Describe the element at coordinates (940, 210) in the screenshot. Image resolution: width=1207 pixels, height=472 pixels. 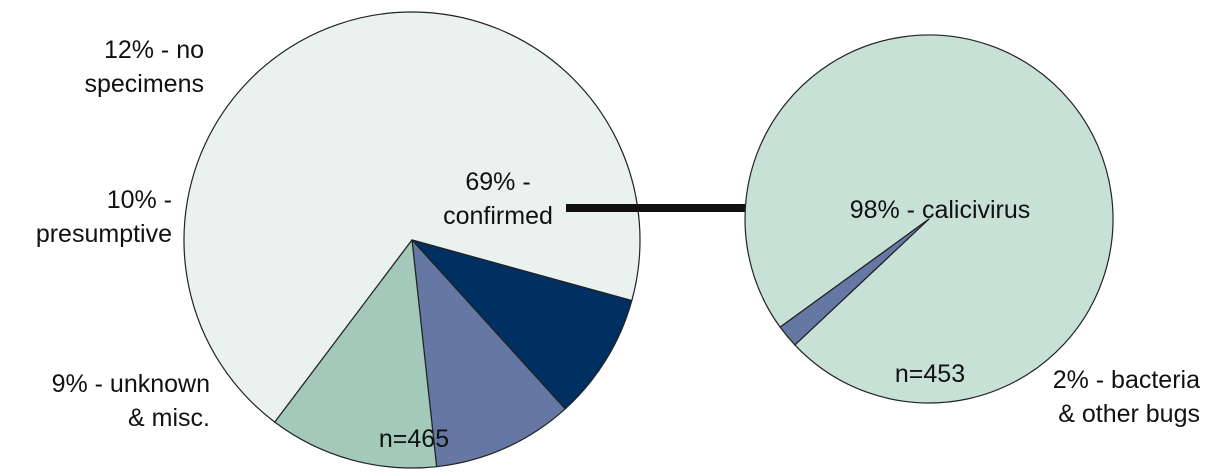
I see `slice-label: 98% - calicivirus` at that location.